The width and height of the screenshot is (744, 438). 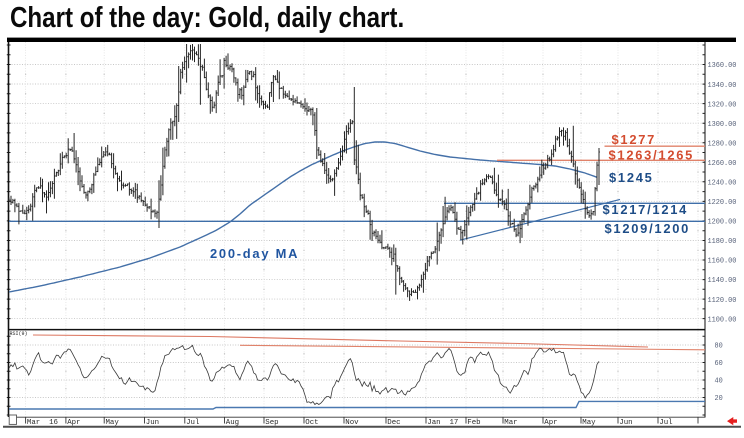 I want to click on svg-text: Nov, so click(x=352, y=423).